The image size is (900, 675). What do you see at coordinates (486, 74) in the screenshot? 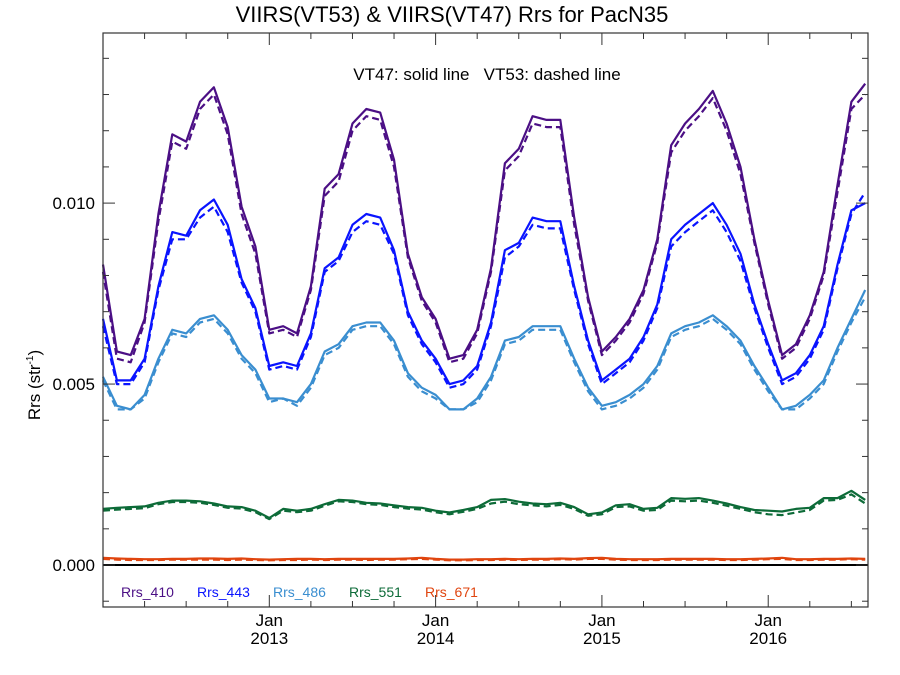
I see `line-style-annotation: VT47: solid line VT53: dashed line` at bounding box center [486, 74].